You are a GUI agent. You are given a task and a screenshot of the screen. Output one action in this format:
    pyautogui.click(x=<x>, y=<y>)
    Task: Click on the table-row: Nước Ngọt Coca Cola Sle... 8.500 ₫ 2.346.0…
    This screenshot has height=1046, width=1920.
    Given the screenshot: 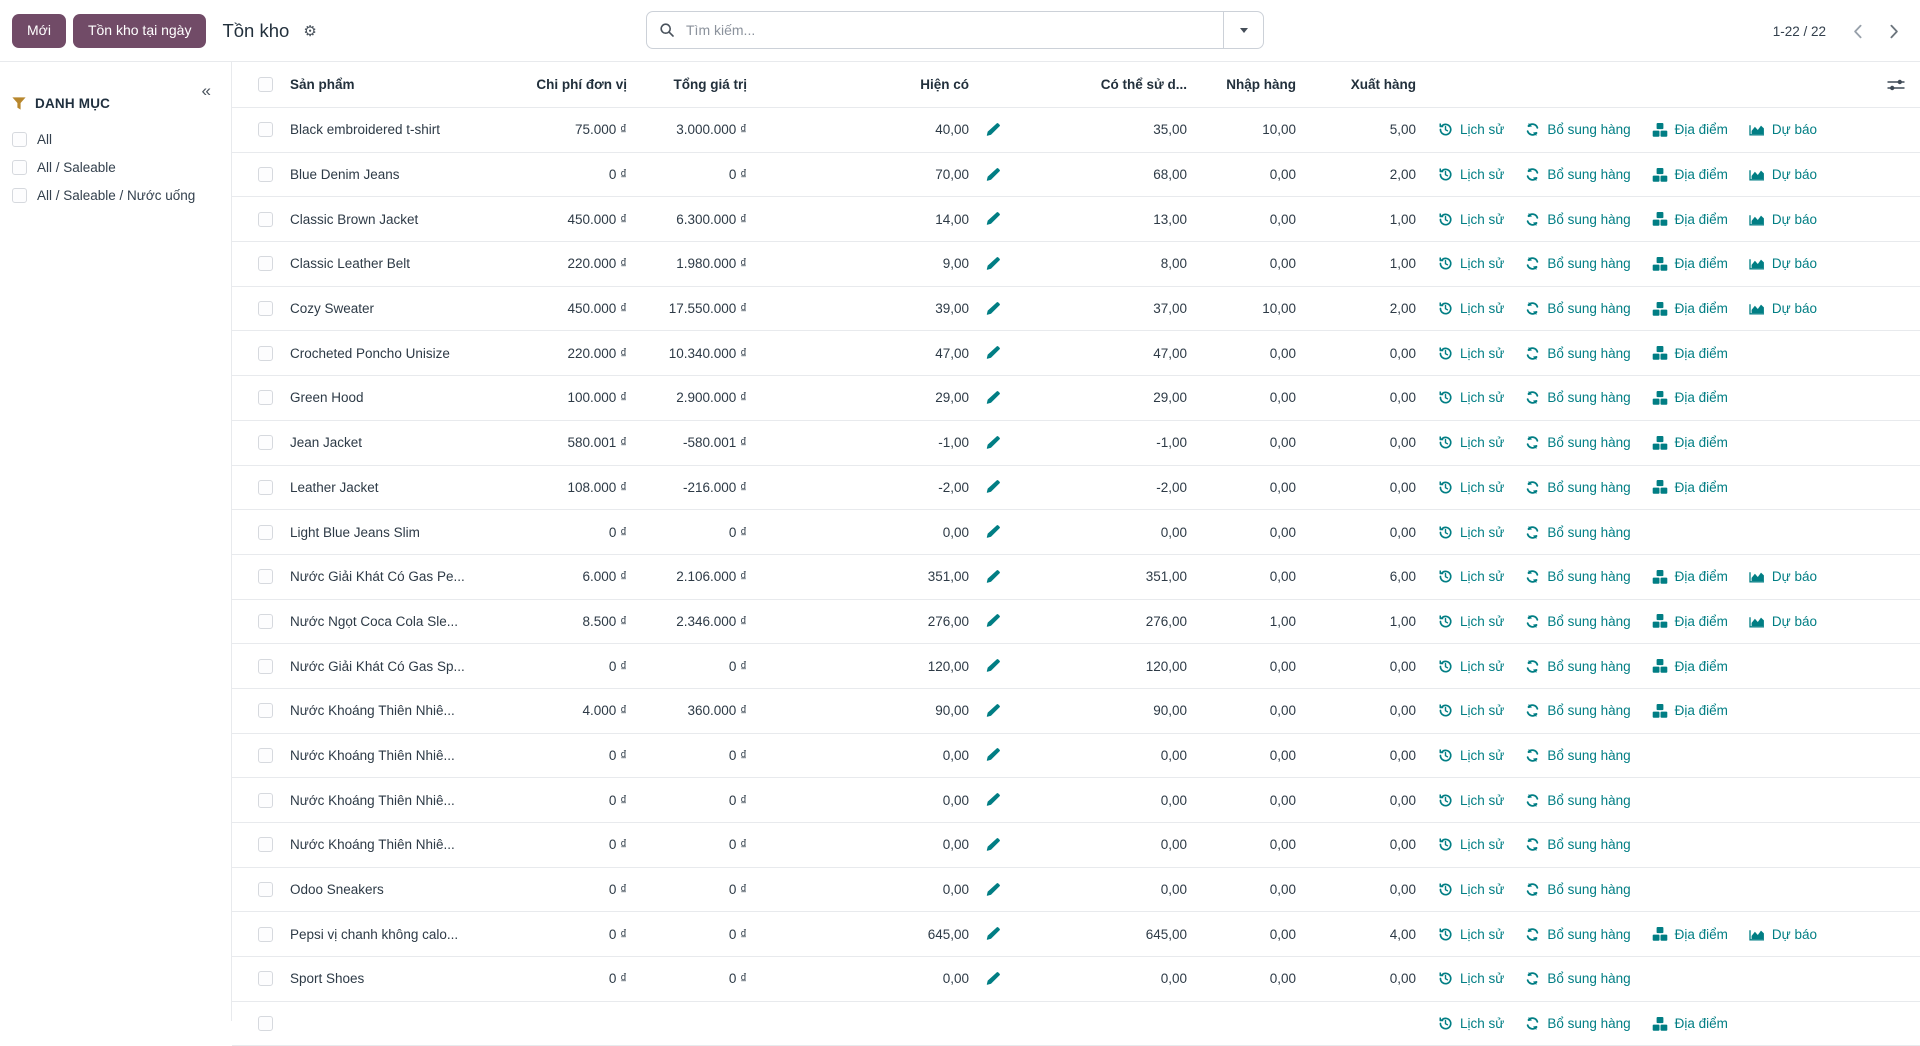 What is the action you would take?
    pyautogui.click(x=1076, y=622)
    